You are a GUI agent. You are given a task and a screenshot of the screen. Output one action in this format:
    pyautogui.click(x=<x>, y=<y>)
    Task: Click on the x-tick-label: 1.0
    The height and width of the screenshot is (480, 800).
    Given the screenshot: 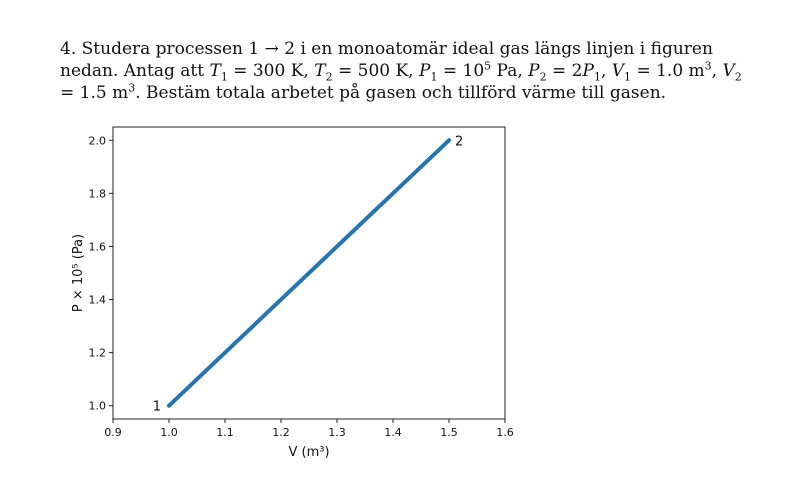 What is the action you would take?
    pyautogui.click(x=169, y=432)
    